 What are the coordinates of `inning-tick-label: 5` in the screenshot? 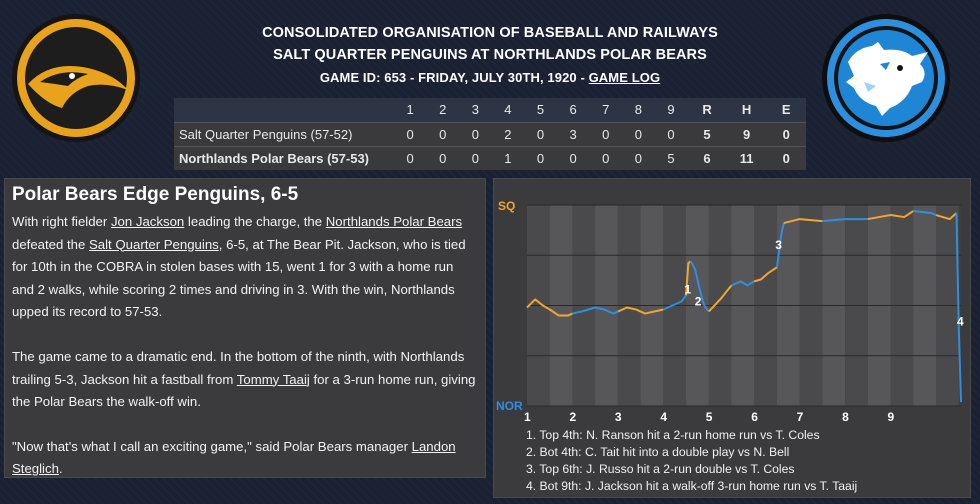 It's located at (709, 417).